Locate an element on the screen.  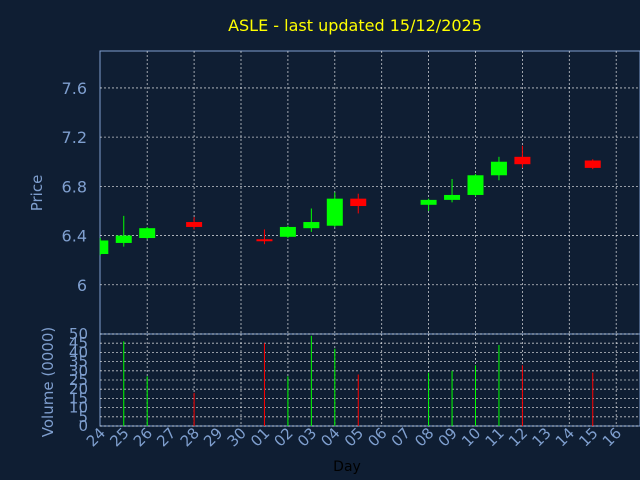
x-axis-label: Day is located at coordinates (347, 467).